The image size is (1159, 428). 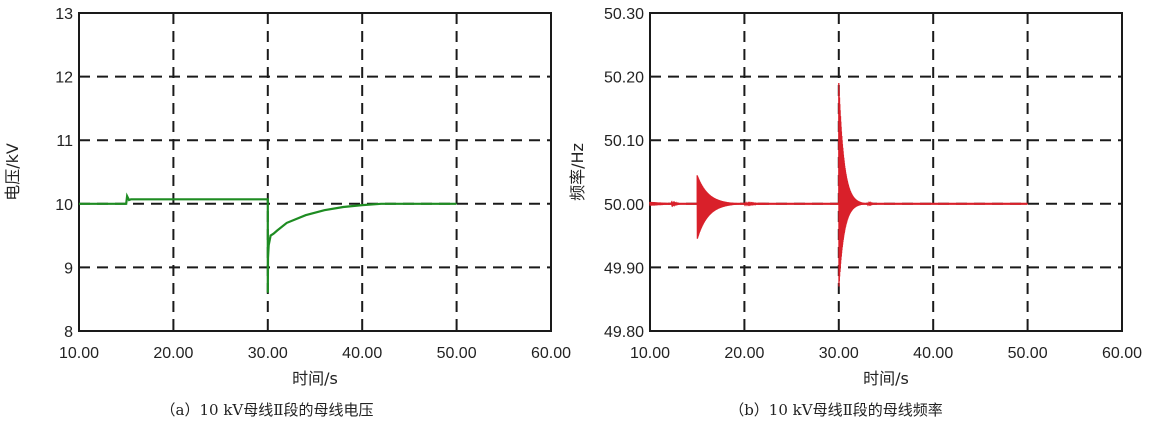 I want to click on y-axis-label: 频率/Hz, so click(x=577, y=172).